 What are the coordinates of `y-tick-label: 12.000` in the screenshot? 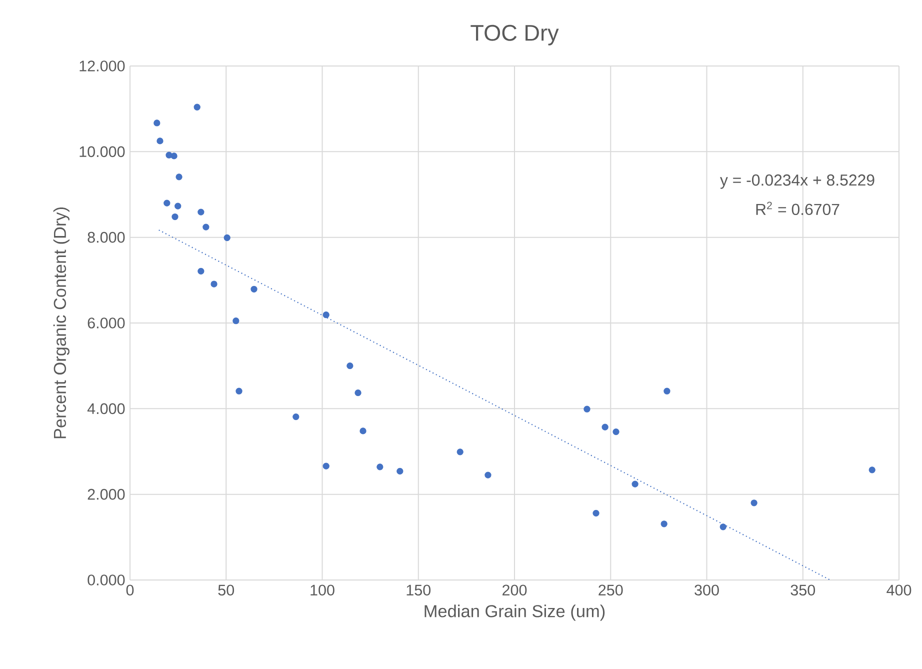 It's located at (102, 66).